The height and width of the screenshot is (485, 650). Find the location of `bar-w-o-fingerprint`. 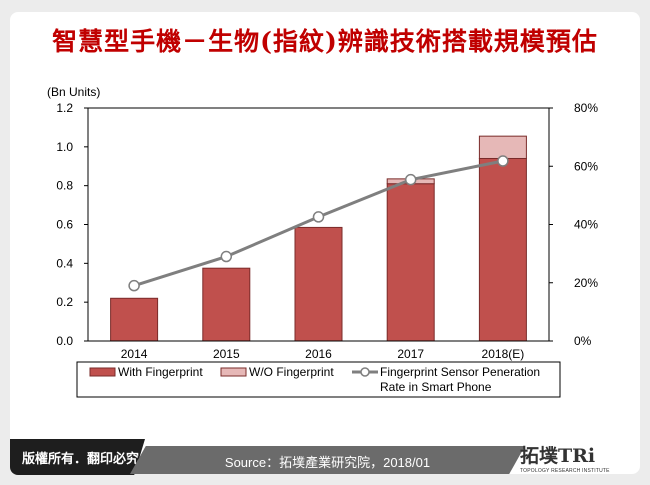

bar-w-o-fingerprint is located at coordinates (502, 147).